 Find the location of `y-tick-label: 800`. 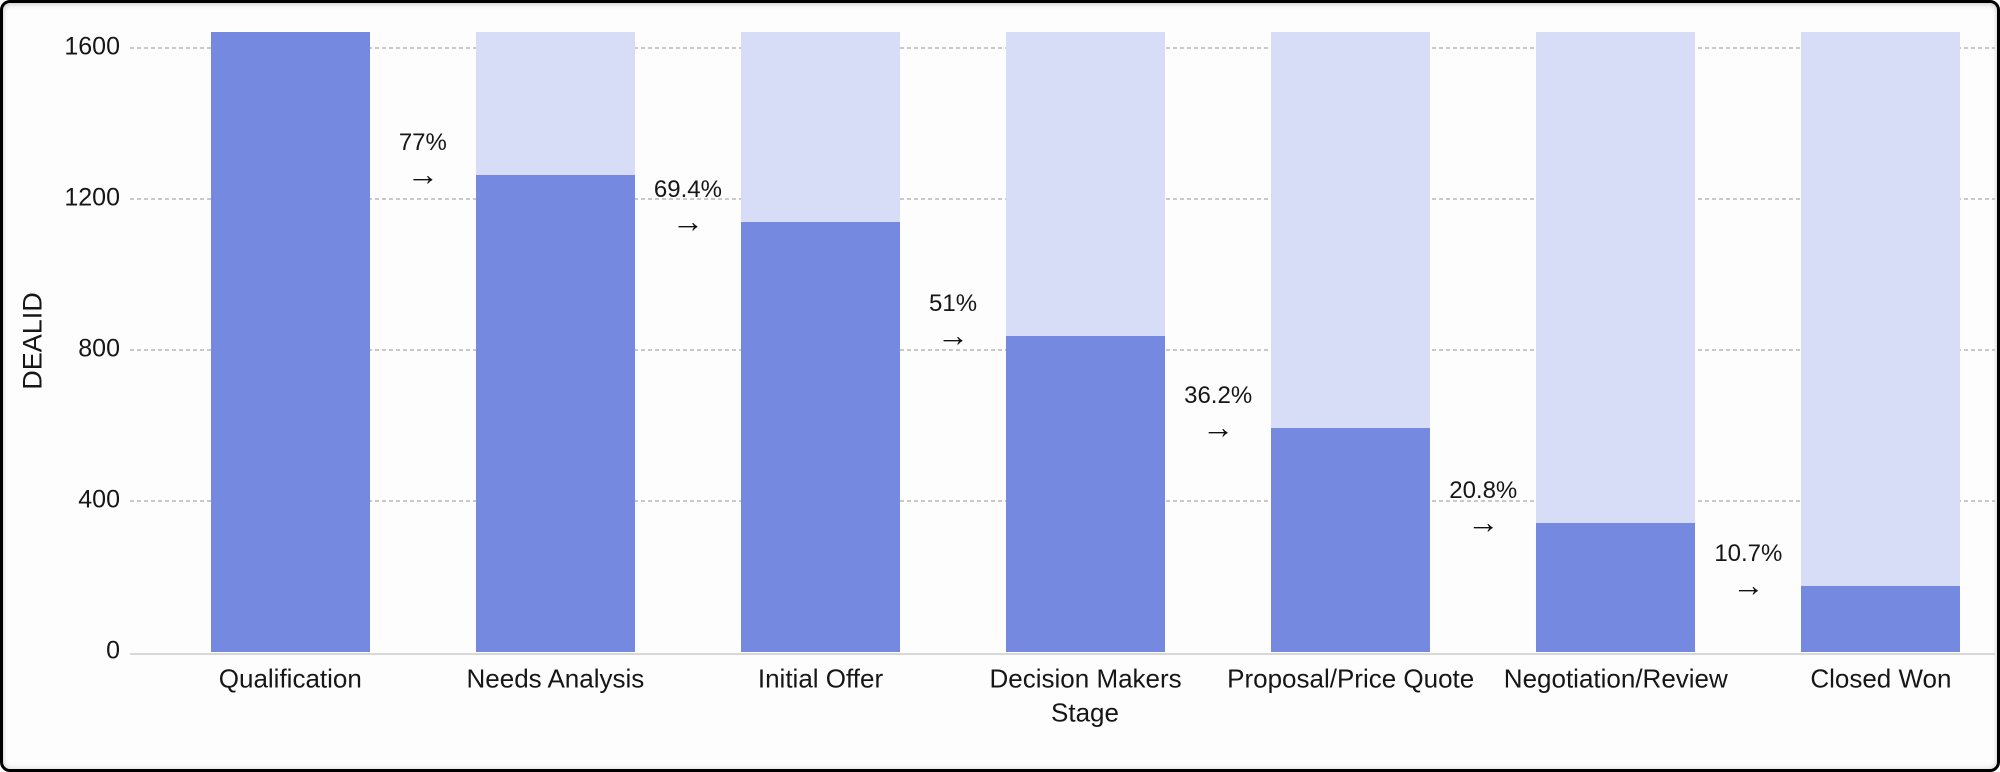

y-tick-label: 800 is located at coordinates (99, 348).